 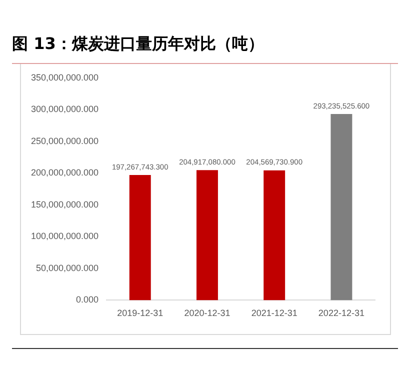 I want to click on y-tick-label: 200,000,000.000, so click(x=64, y=173).